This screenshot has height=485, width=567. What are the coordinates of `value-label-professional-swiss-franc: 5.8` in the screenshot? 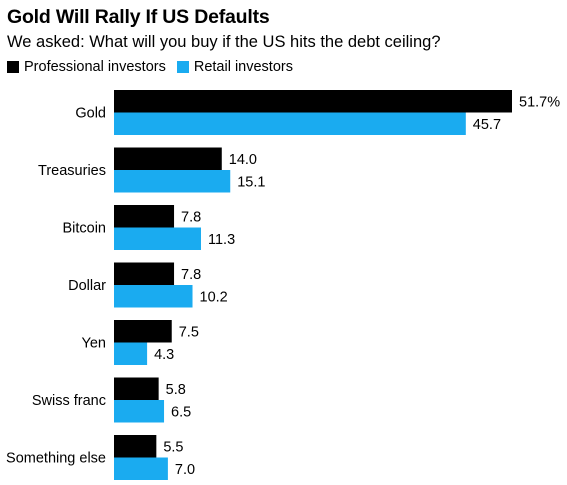 It's located at (176, 390).